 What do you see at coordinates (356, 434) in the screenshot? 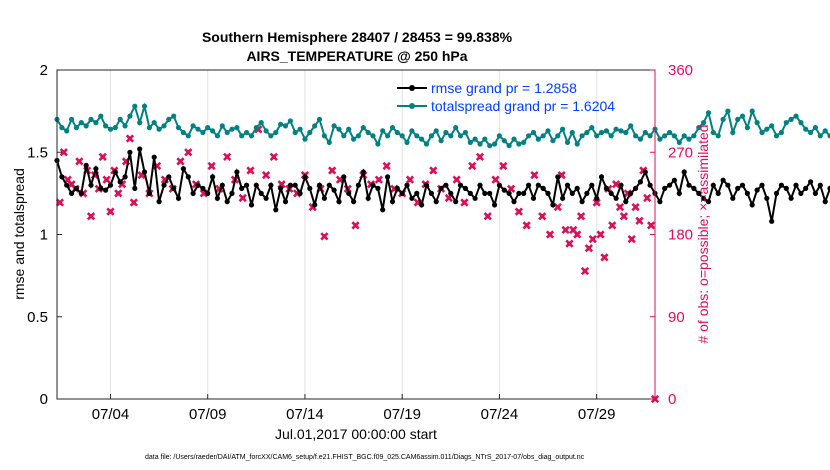
I see `x-axis-label: Jul.01,2017 00:00:00 start` at bounding box center [356, 434].